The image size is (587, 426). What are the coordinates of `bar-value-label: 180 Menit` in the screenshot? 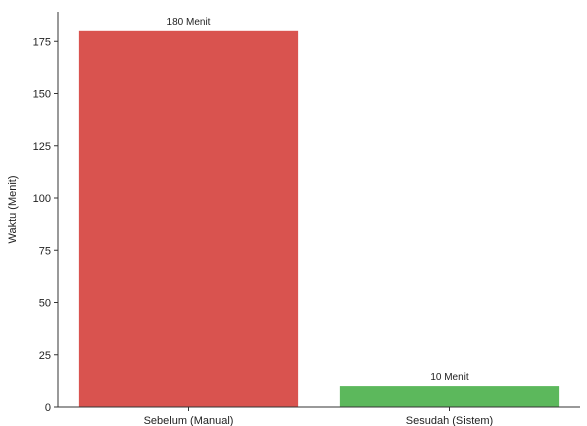 It's located at (189, 22).